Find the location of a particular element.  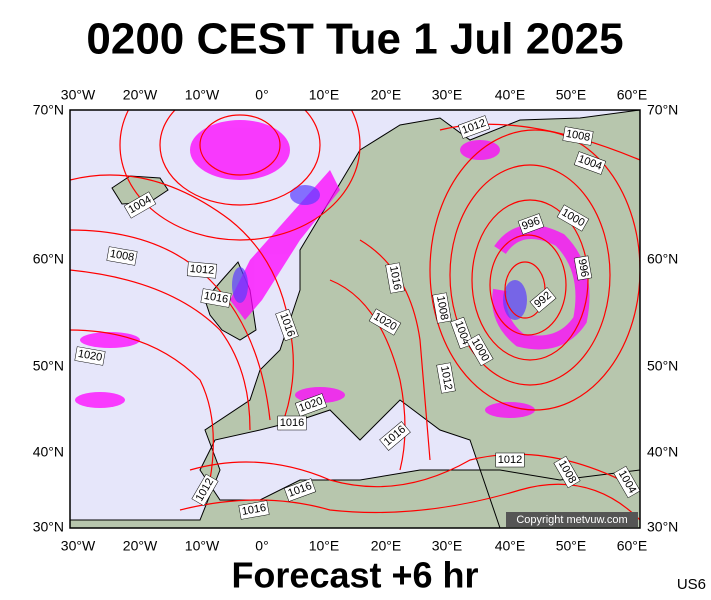

copyright: Copyright metvuw.com is located at coordinates (571, 520).